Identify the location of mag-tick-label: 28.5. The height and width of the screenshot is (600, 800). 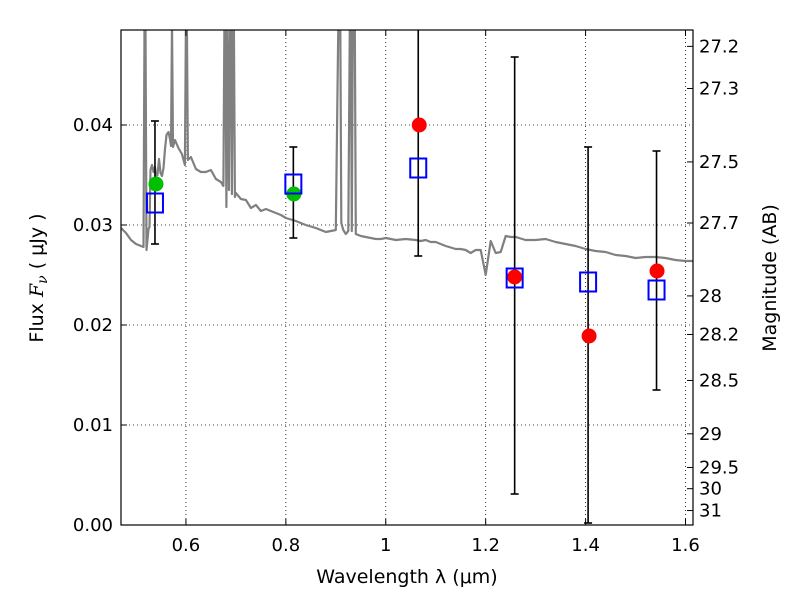
(719, 380).